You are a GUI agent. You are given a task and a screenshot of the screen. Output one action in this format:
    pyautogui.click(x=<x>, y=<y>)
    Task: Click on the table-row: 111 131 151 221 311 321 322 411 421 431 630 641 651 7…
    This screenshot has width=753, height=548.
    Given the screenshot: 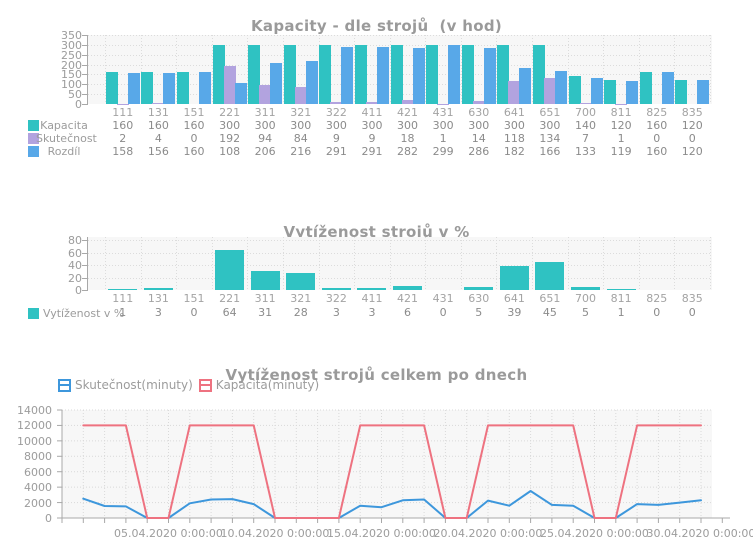 What is the action you would take?
    pyautogui.click(x=407, y=298)
    